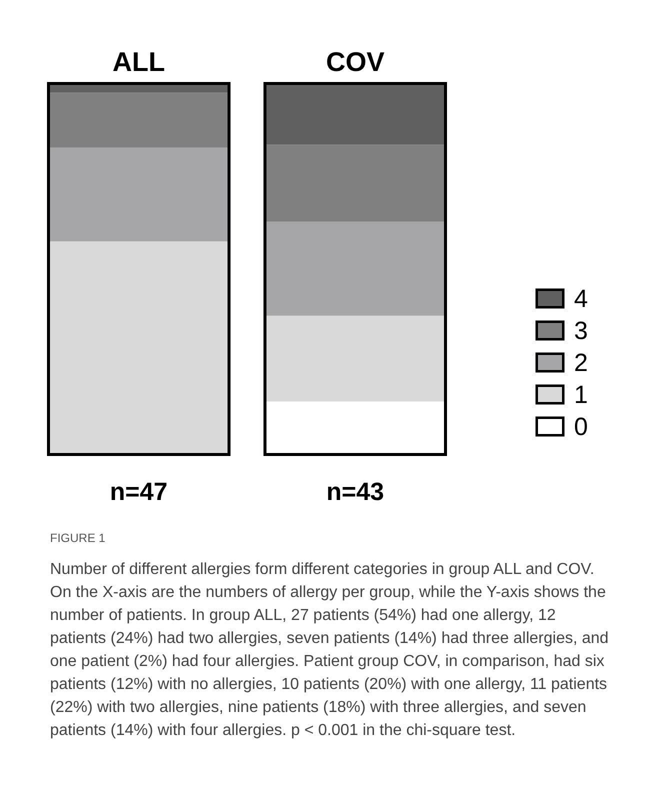 This screenshot has height=801, width=646. I want to click on x-tick-label: ALL, so click(138, 62).